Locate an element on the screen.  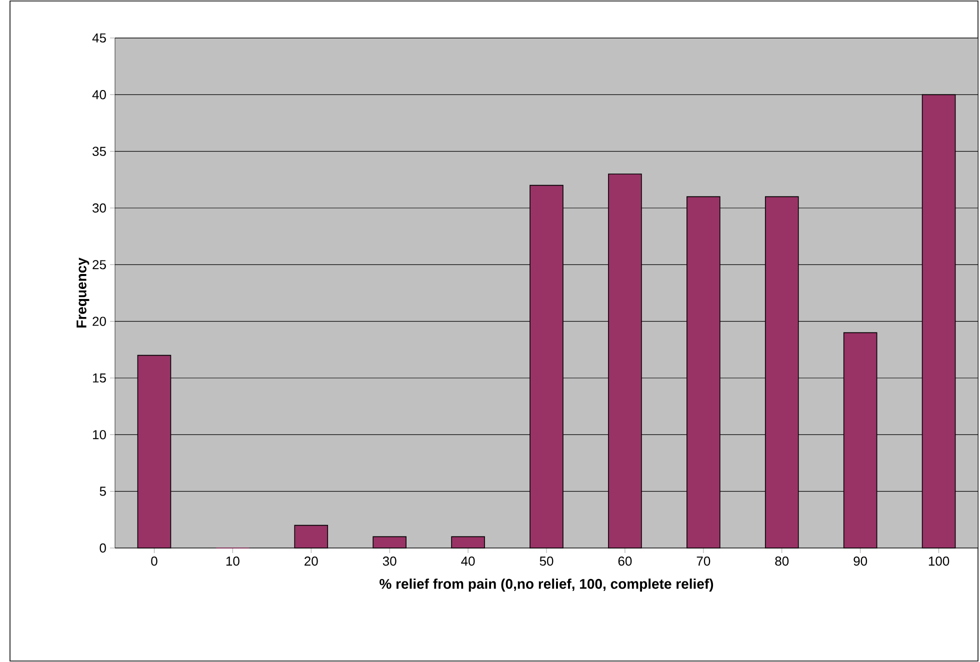
x-tick-label: 40 is located at coordinates (468, 561).